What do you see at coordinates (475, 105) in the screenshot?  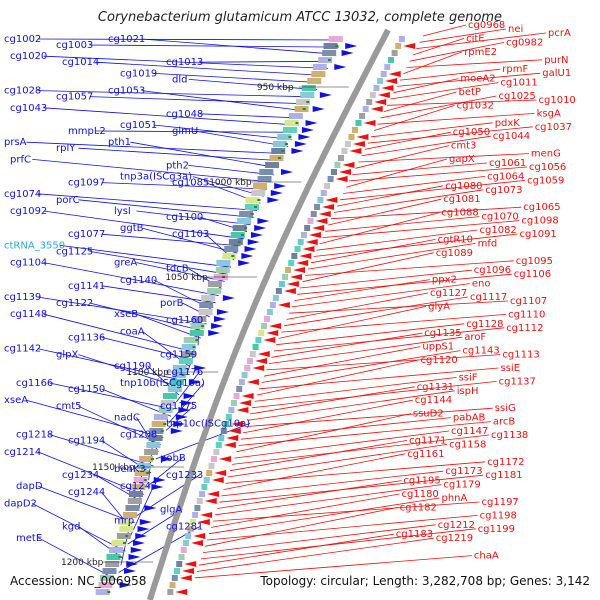 I see `right-gene-label: cg1032` at bounding box center [475, 105].